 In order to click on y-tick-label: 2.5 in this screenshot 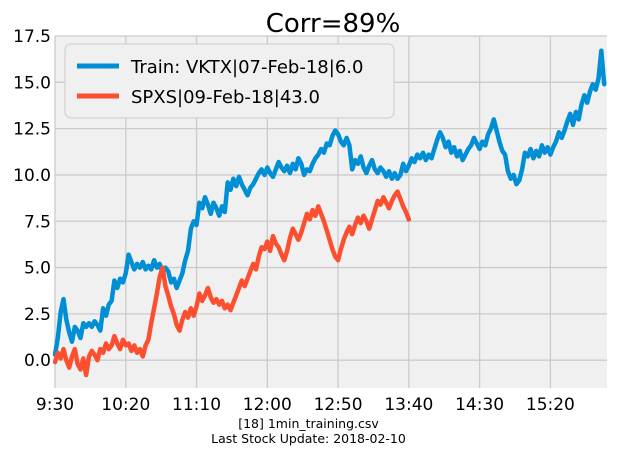, I will do `click(37, 315)`.